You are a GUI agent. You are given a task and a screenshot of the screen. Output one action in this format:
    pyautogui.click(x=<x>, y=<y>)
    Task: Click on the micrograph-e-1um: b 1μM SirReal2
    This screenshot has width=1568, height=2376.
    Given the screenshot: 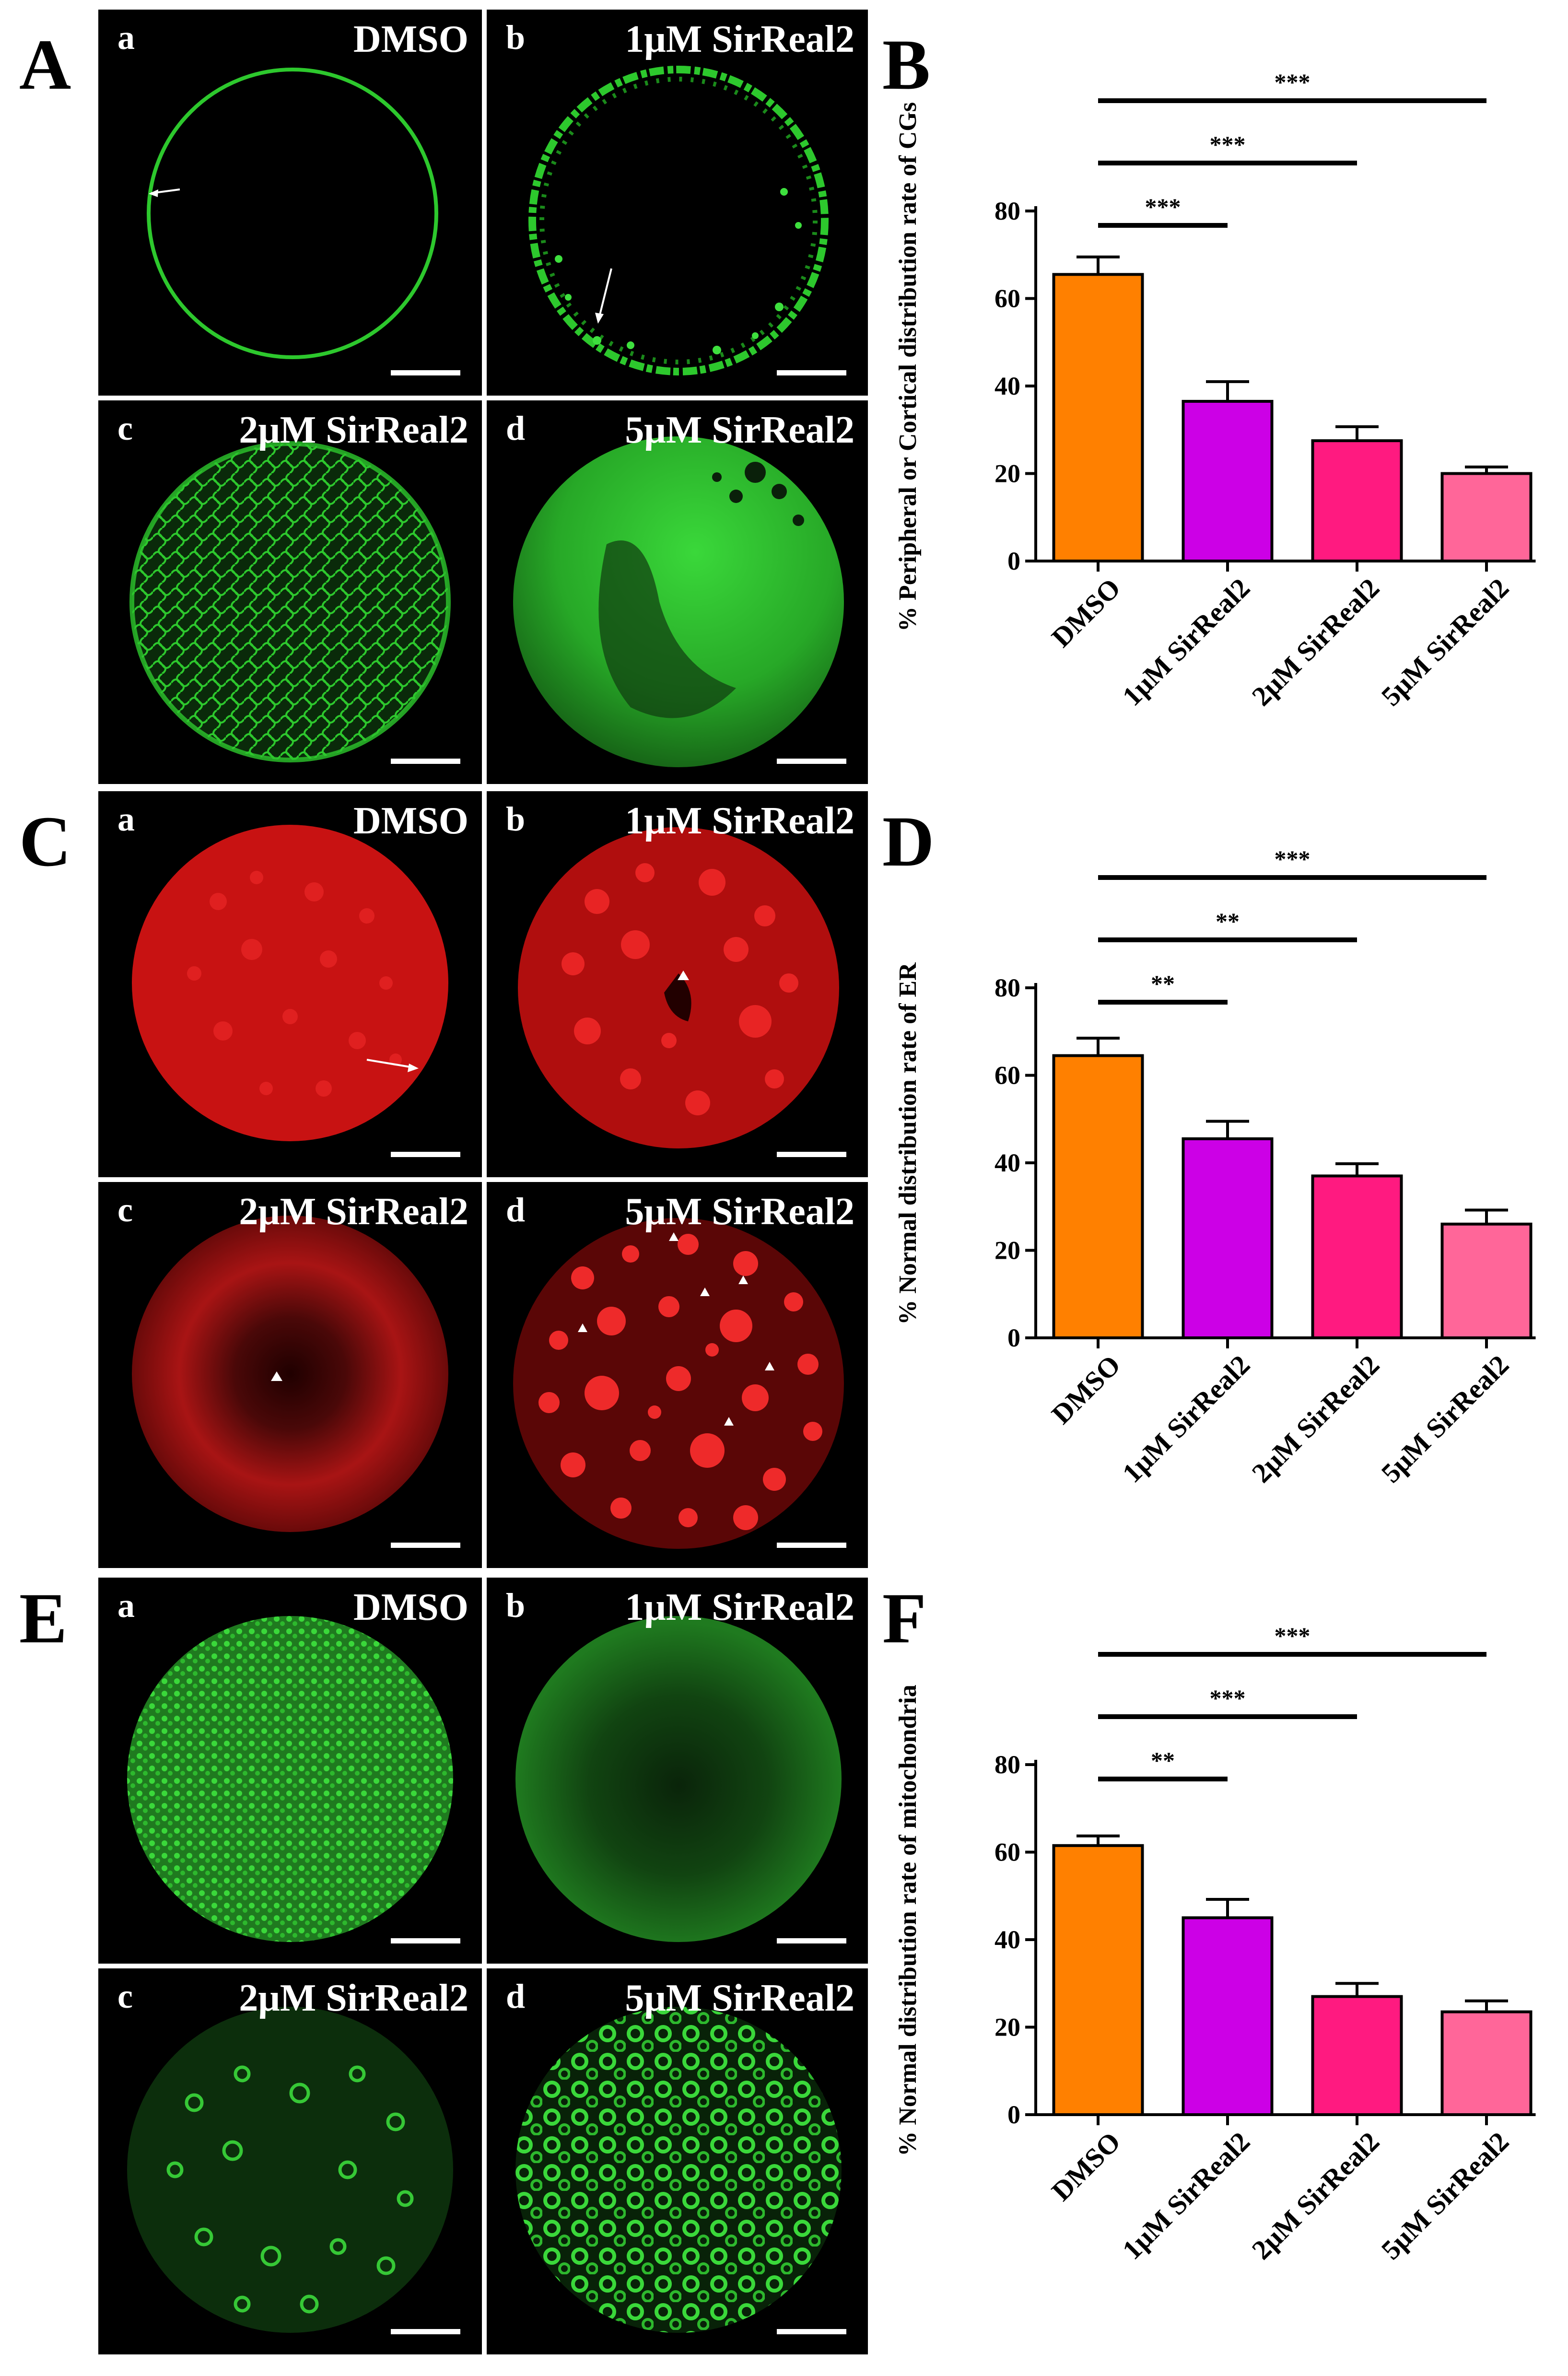 What is the action you would take?
    pyautogui.click(x=678, y=1771)
    